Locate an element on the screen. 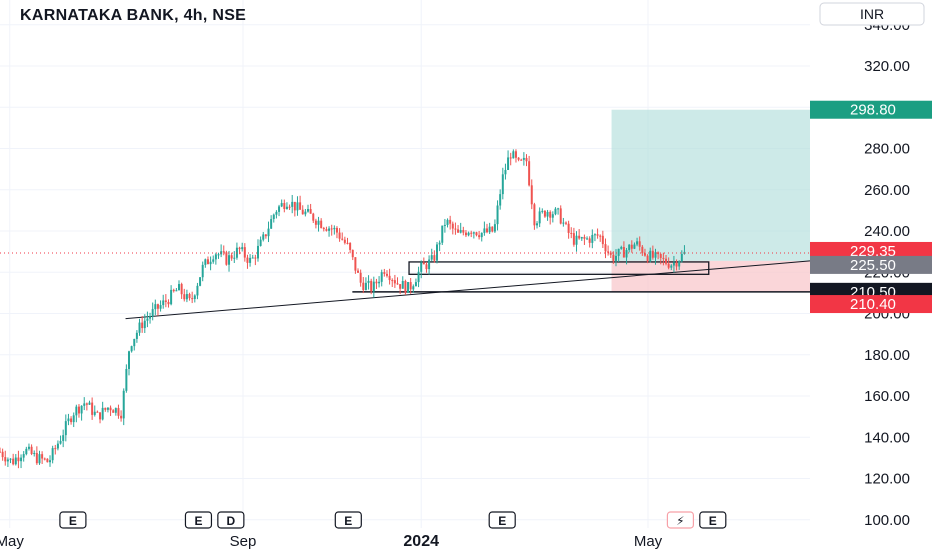  currency-button: INR is located at coordinates (872, 14).